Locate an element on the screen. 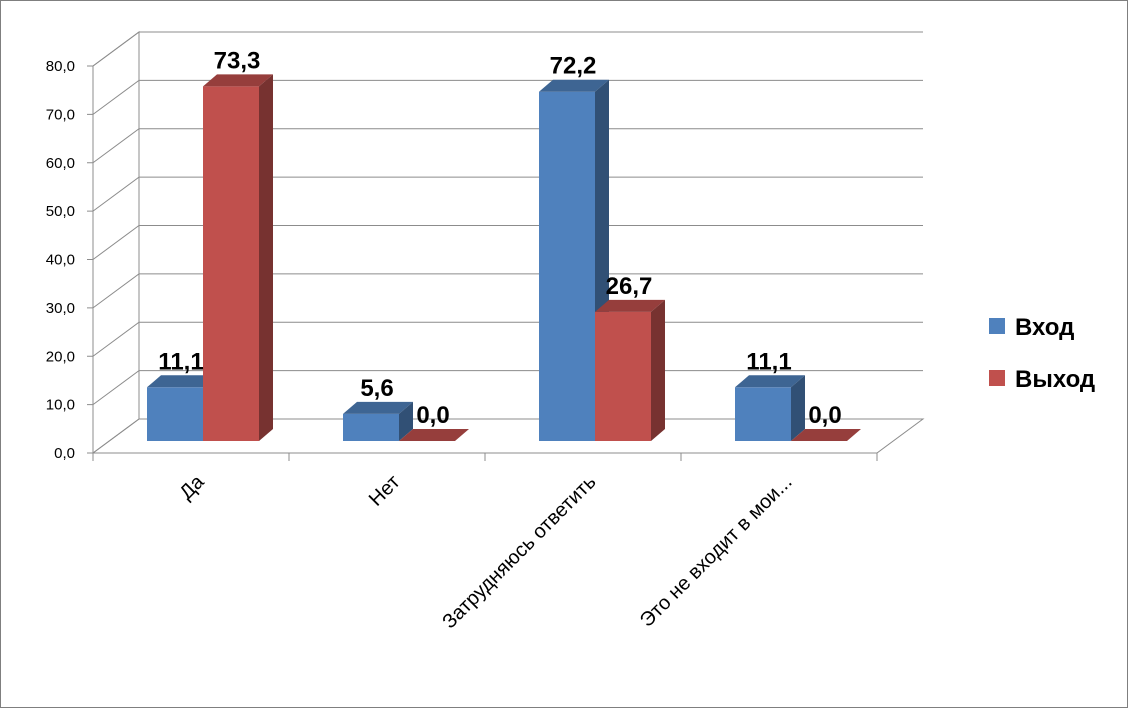 This screenshot has height=708, width=1128. data-label: 26,7 is located at coordinates (629, 286).